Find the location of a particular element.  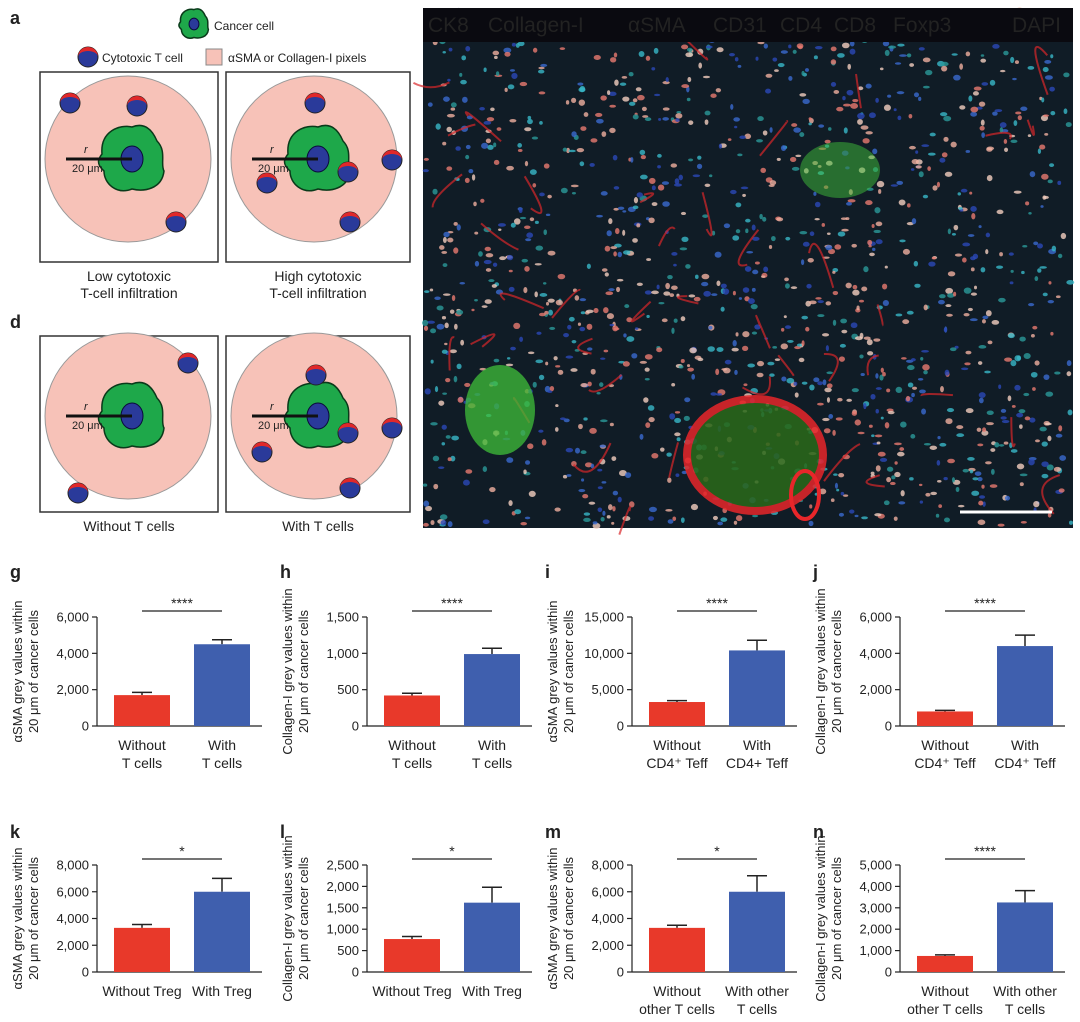

channel-label: Collagen-I is located at coordinates (536, 25).